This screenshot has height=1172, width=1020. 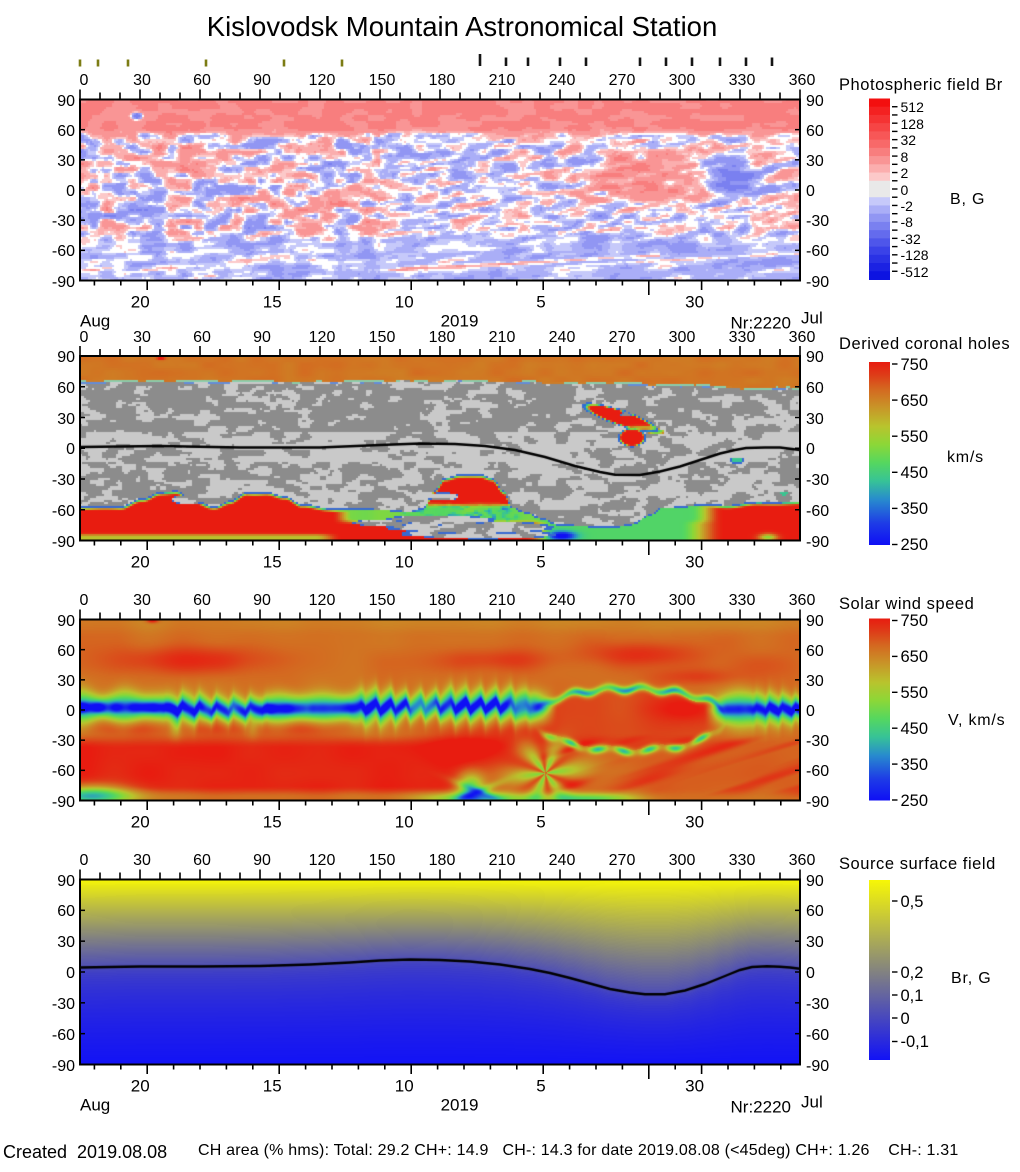 I want to click on panel-4-date-label-10: 10, so click(x=404, y=1086).